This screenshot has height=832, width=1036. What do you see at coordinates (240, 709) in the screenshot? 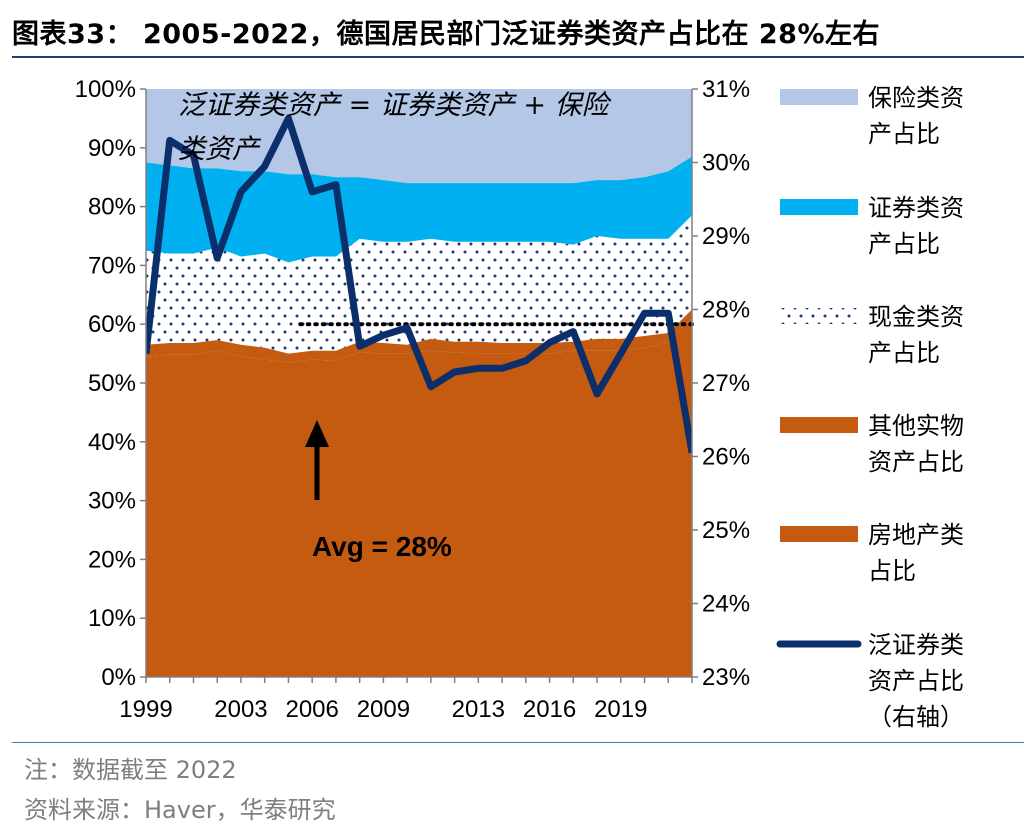
I see `x-tick-label: 2003` at bounding box center [240, 709].